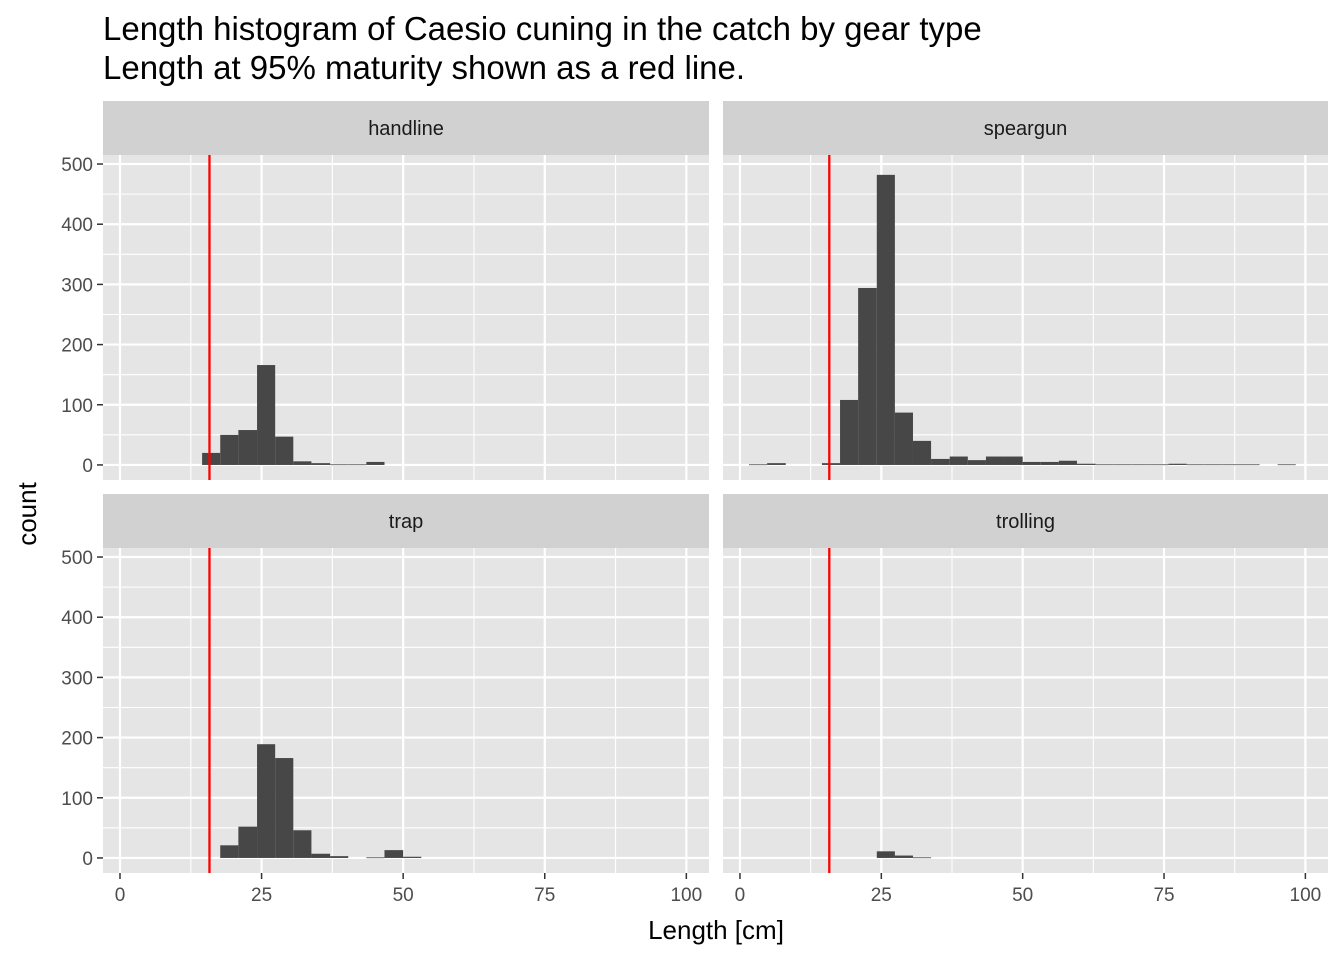  I want to click on facet-strip-label: trap, so click(406, 522).